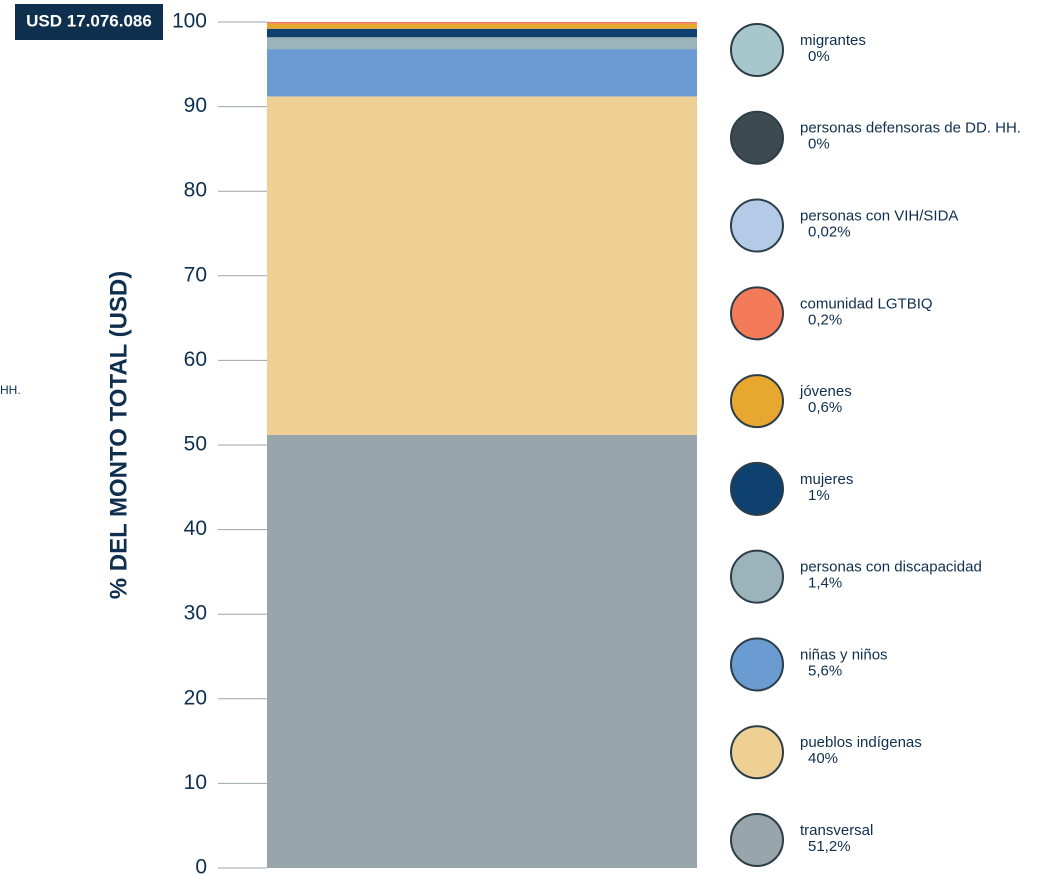 This screenshot has width=1060, height=874. What do you see at coordinates (118, 435) in the screenshot?
I see `y-axis-title: % DEL MONTO TOTAL (USD)` at bounding box center [118, 435].